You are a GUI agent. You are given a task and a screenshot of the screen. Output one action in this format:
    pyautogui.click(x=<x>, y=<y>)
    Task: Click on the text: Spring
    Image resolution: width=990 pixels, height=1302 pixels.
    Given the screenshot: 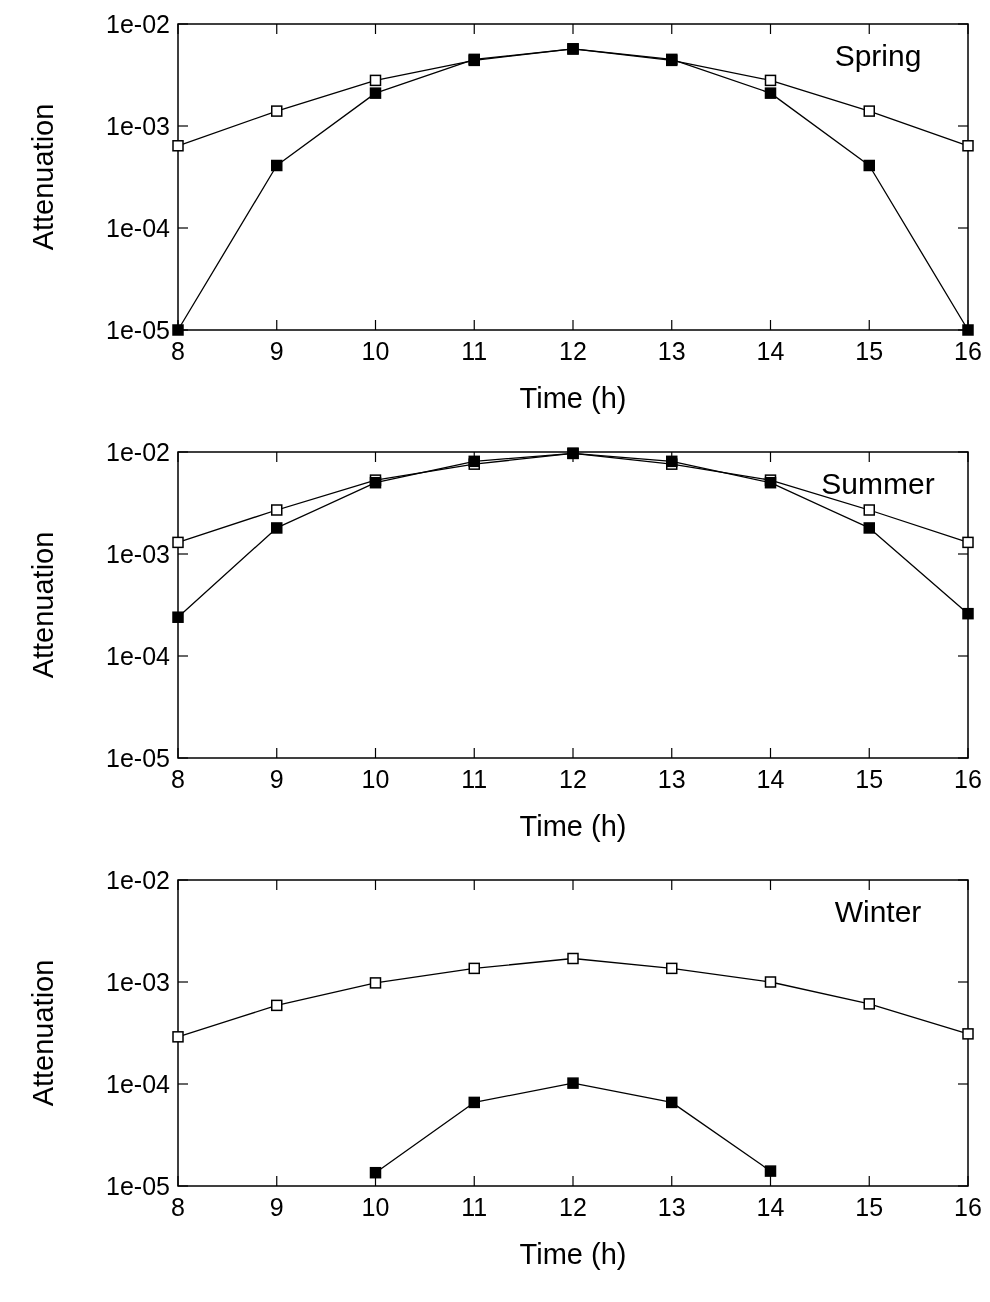 What is the action you would take?
    pyautogui.click(x=878, y=55)
    